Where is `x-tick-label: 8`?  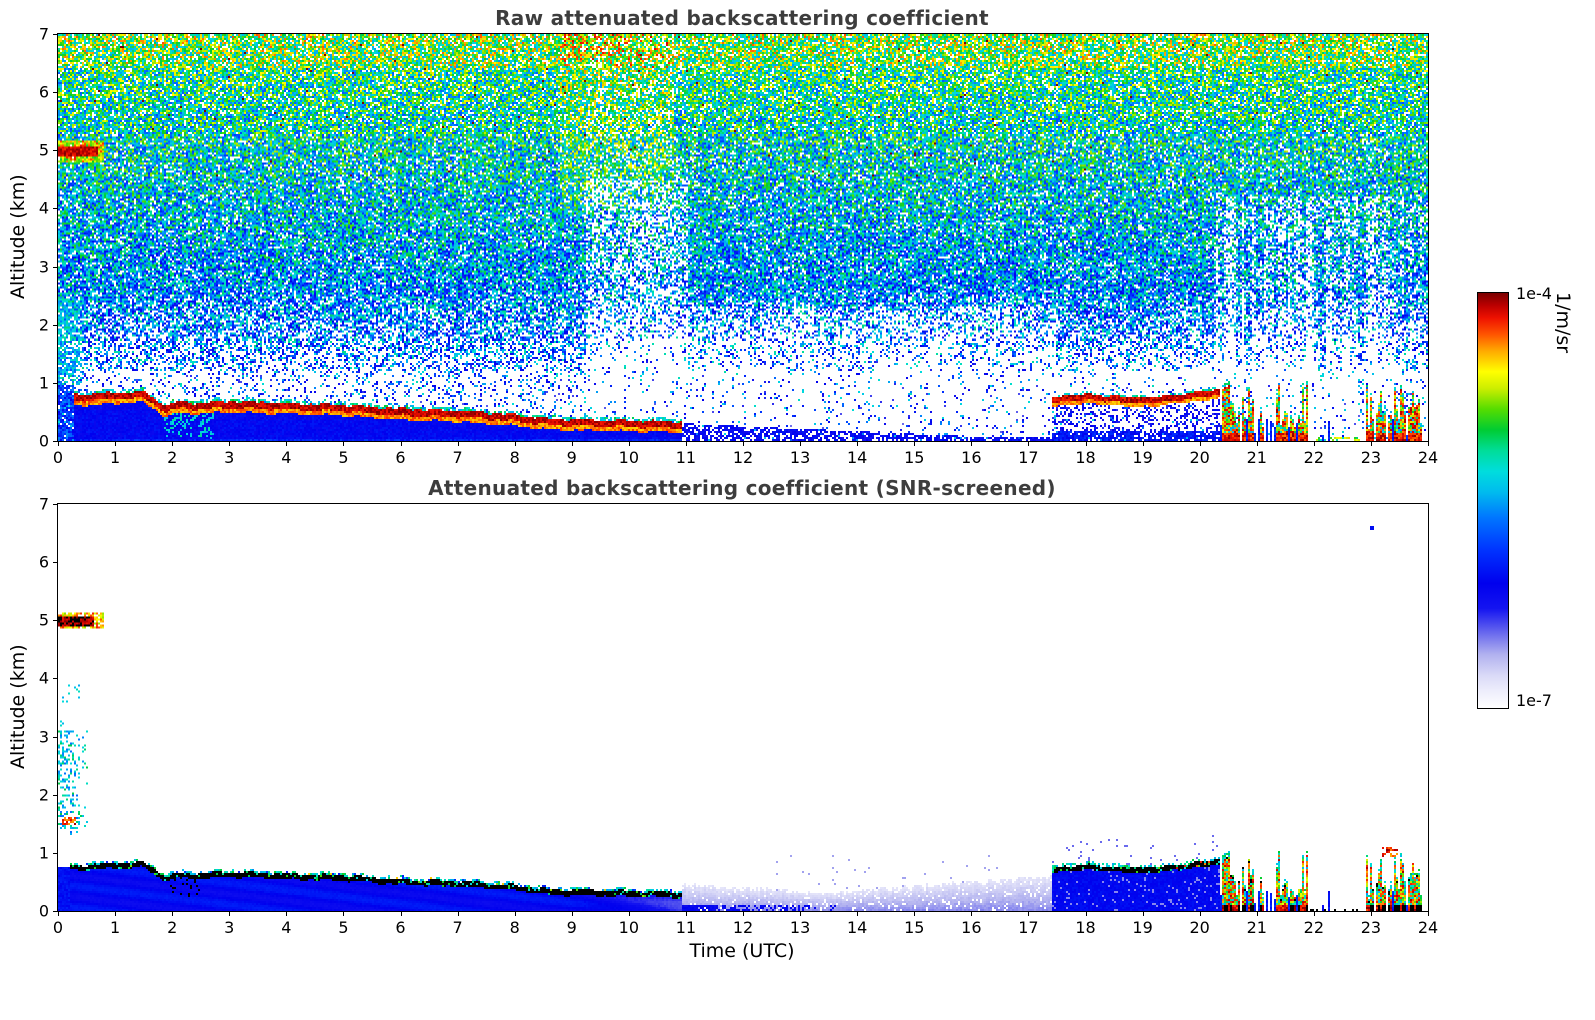 x-tick-label: 8 is located at coordinates (514, 457).